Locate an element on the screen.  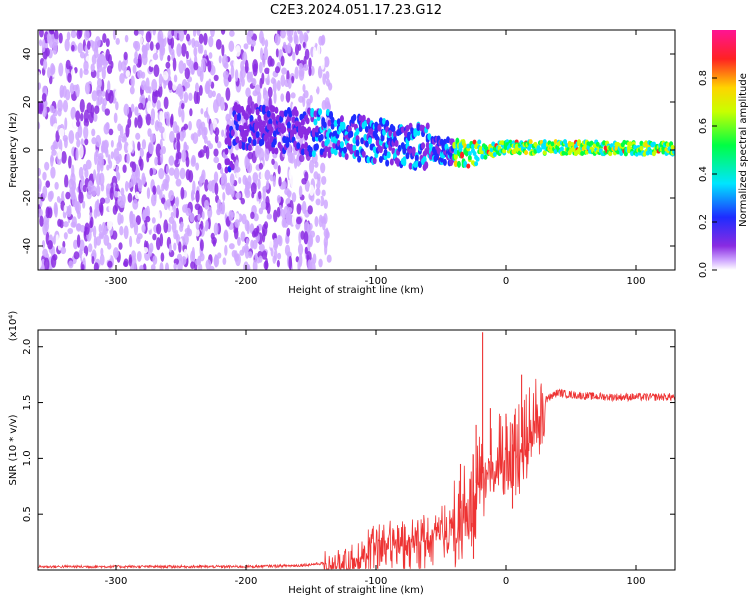
colorbar-tick-label: 0.0 is located at coordinates (703, 270).